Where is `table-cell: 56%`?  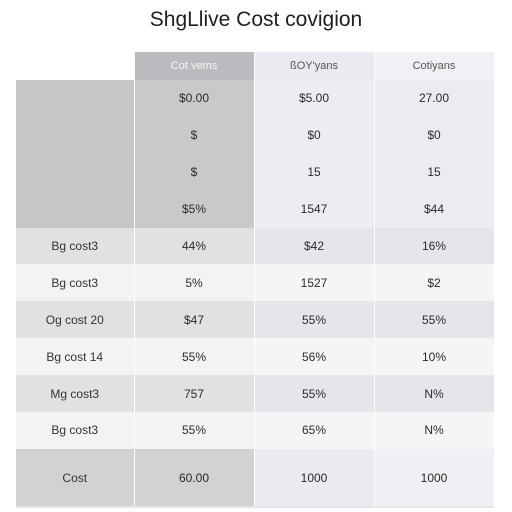
table-cell: 56% is located at coordinates (314, 357).